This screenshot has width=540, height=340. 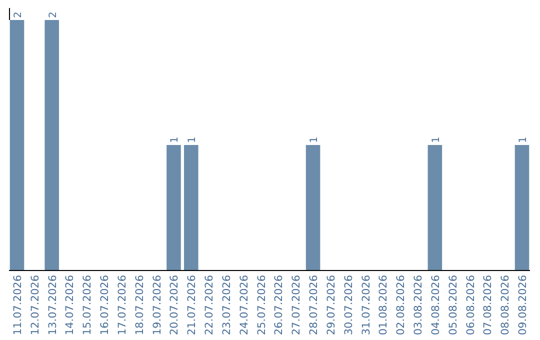 I want to click on x-tick-label: 05.08.2026, so click(x=453, y=305).